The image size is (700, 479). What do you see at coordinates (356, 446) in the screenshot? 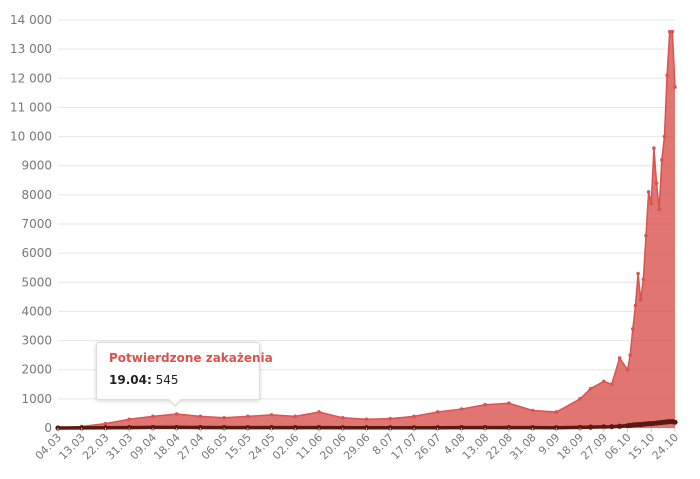
I see `x-tick-label: 29.06` at bounding box center [356, 446].